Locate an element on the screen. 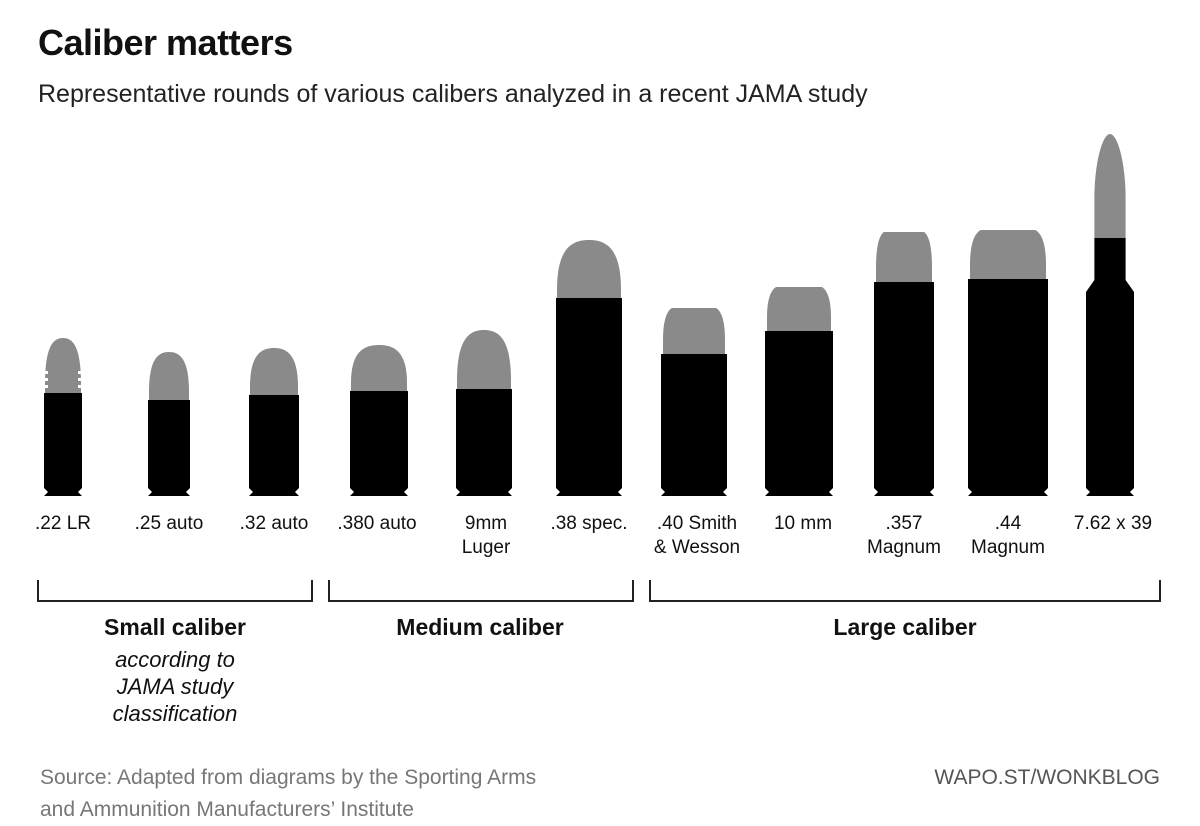  group-title-small: Small caliber is located at coordinates (175, 627).